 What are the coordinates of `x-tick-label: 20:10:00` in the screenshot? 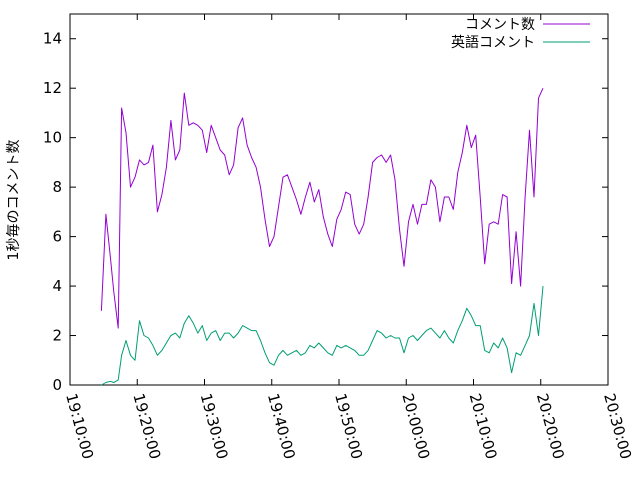 It's located at (483, 426).